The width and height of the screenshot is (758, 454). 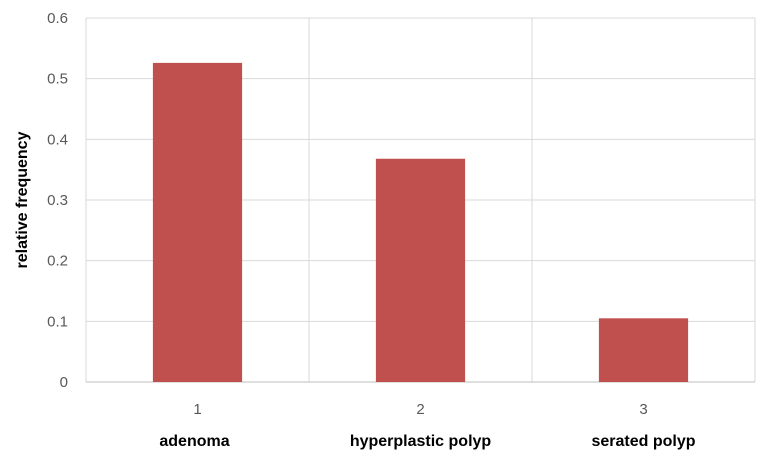 I want to click on y-axis-title: relative frequency, so click(x=22, y=199).